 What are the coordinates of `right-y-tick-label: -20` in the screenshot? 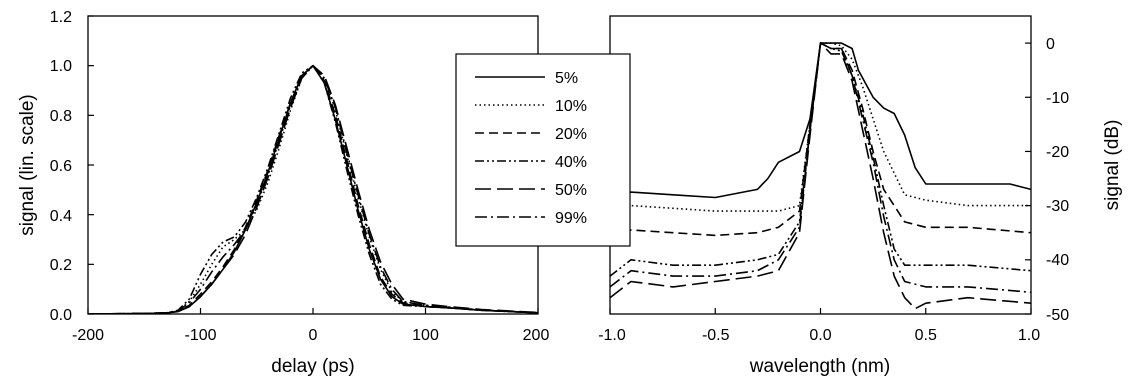 It's located at (1057, 152).